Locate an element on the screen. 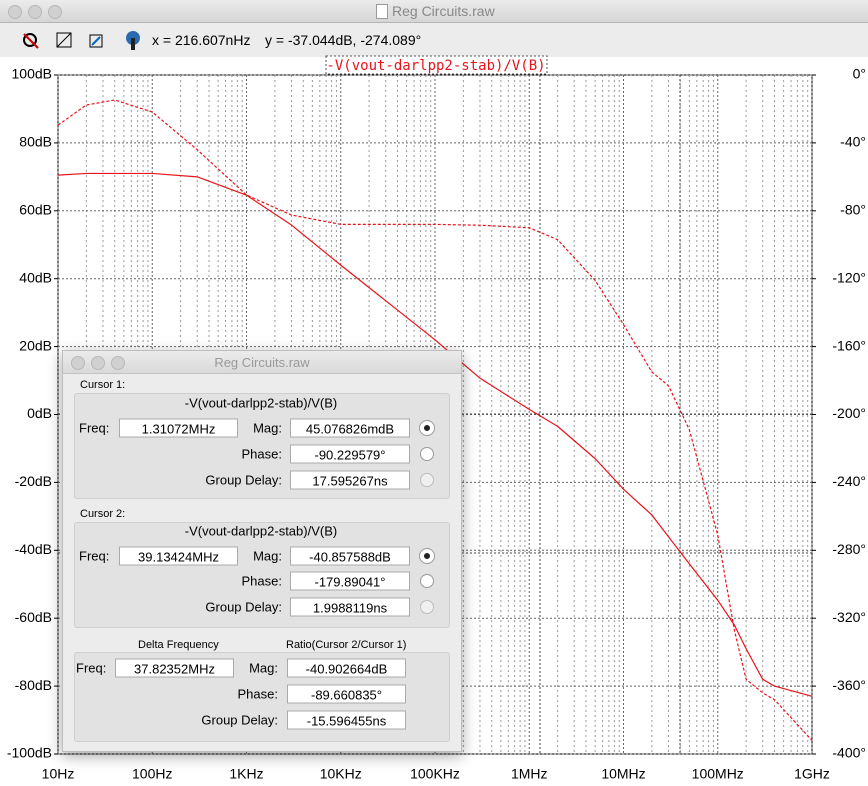 This screenshot has width=868, height=786. cursor2-phase: -179.89041° is located at coordinates (350, 581).